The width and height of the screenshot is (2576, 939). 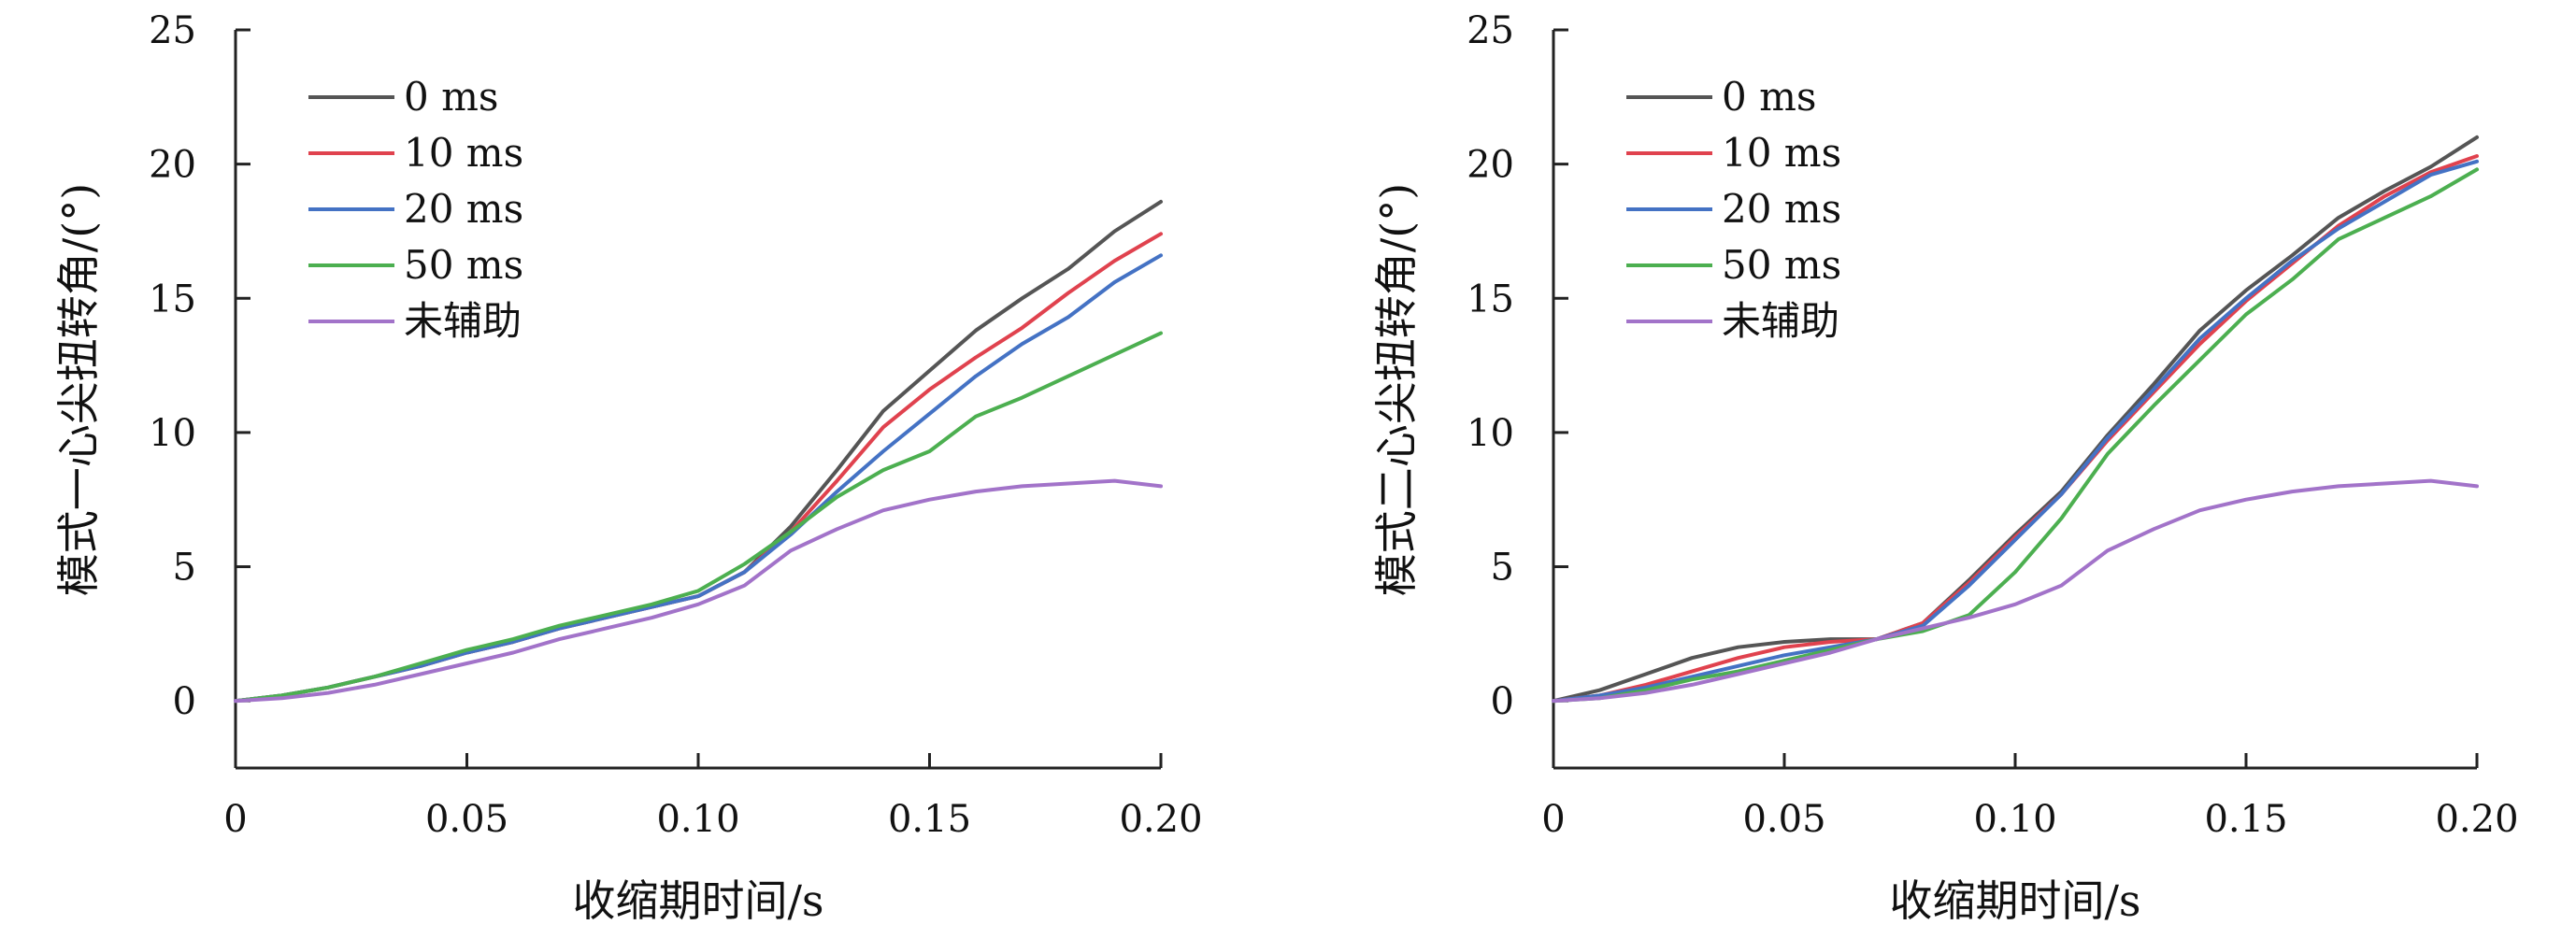 I want to click on y-axis-title: 模式一心尖扭转角/(°), so click(x=78, y=389).